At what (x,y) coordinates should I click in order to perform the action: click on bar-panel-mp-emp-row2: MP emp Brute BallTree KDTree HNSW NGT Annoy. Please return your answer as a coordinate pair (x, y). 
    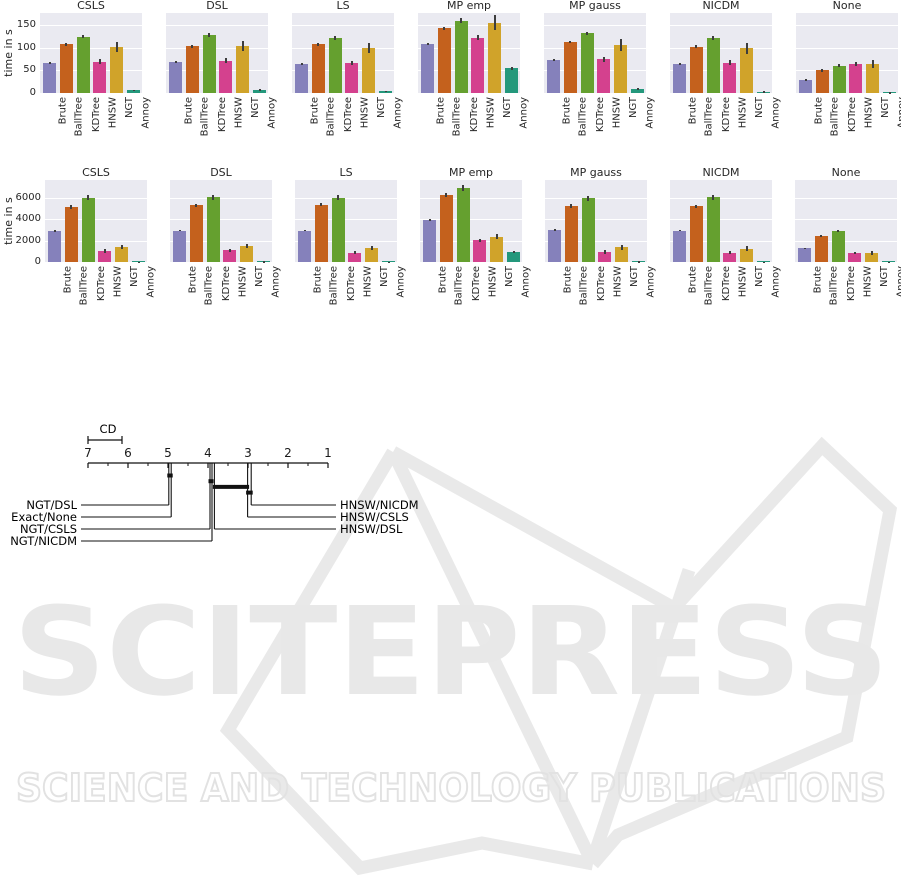
    Looking at the image, I should click on (476, 241).